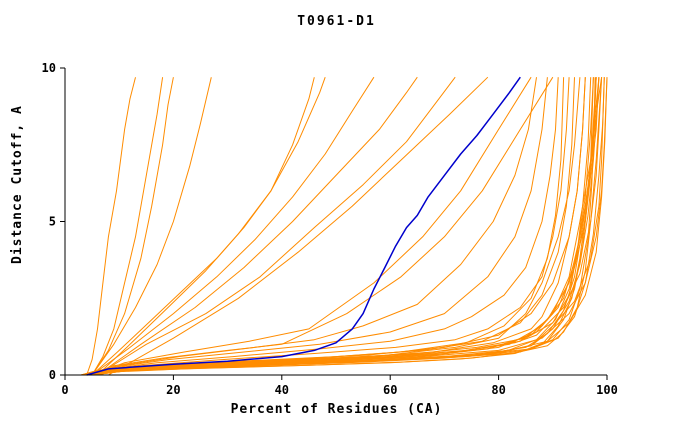 The image size is (680, 440). Describe the element at coordinates (282, 390) in the screenshot. I see `x-tick-label: 40` at that location.